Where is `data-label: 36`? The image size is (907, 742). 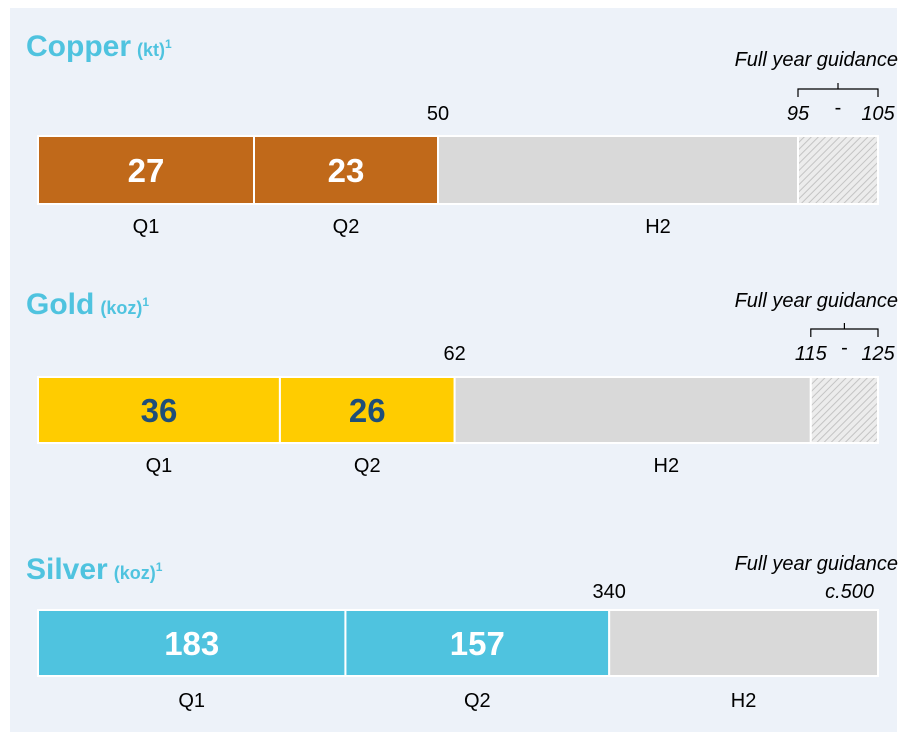 data-label: 36 is located at coordinates (159, 410).